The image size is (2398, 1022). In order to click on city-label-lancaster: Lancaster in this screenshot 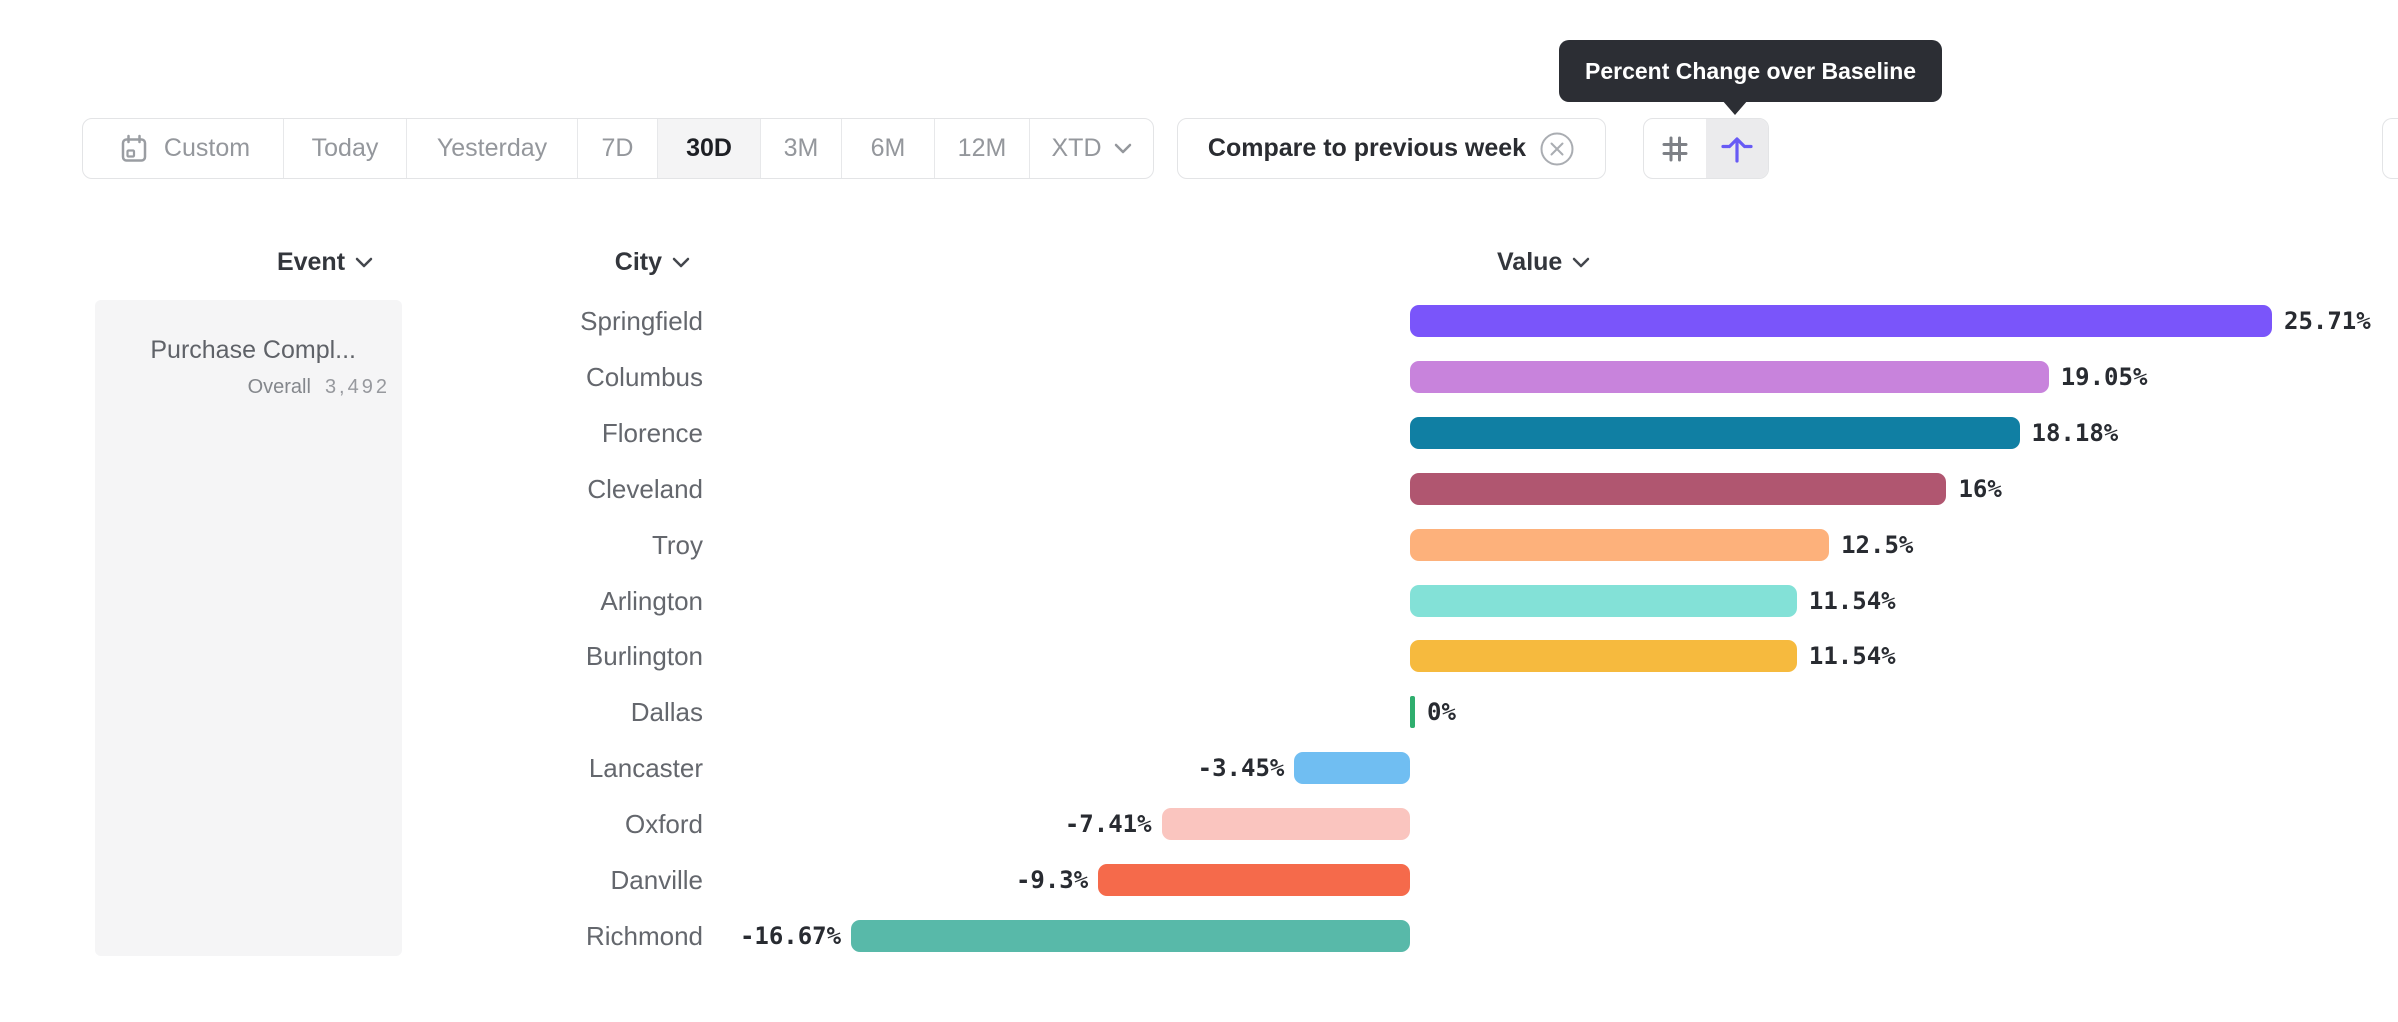, I will do `click(645, 768)`.